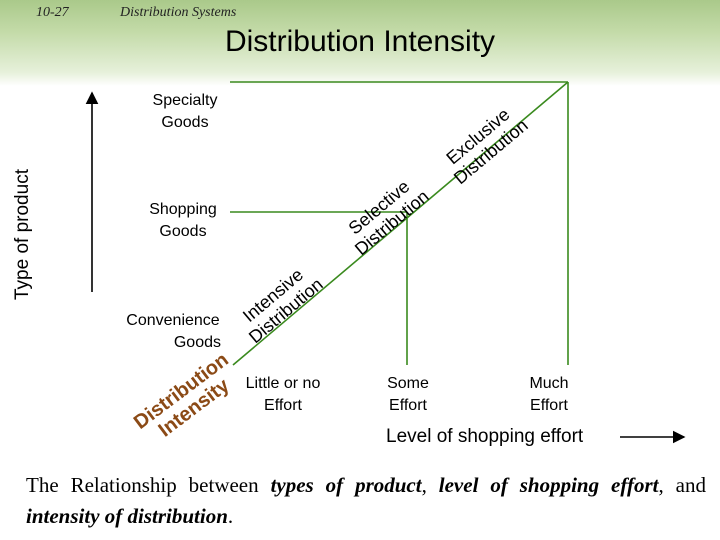 This screenshot has height=540, width=720. What do you see at coordinates (230, 516) in the screenshot?
I see `caption-text-4: .` at bounding box center [230, 516].